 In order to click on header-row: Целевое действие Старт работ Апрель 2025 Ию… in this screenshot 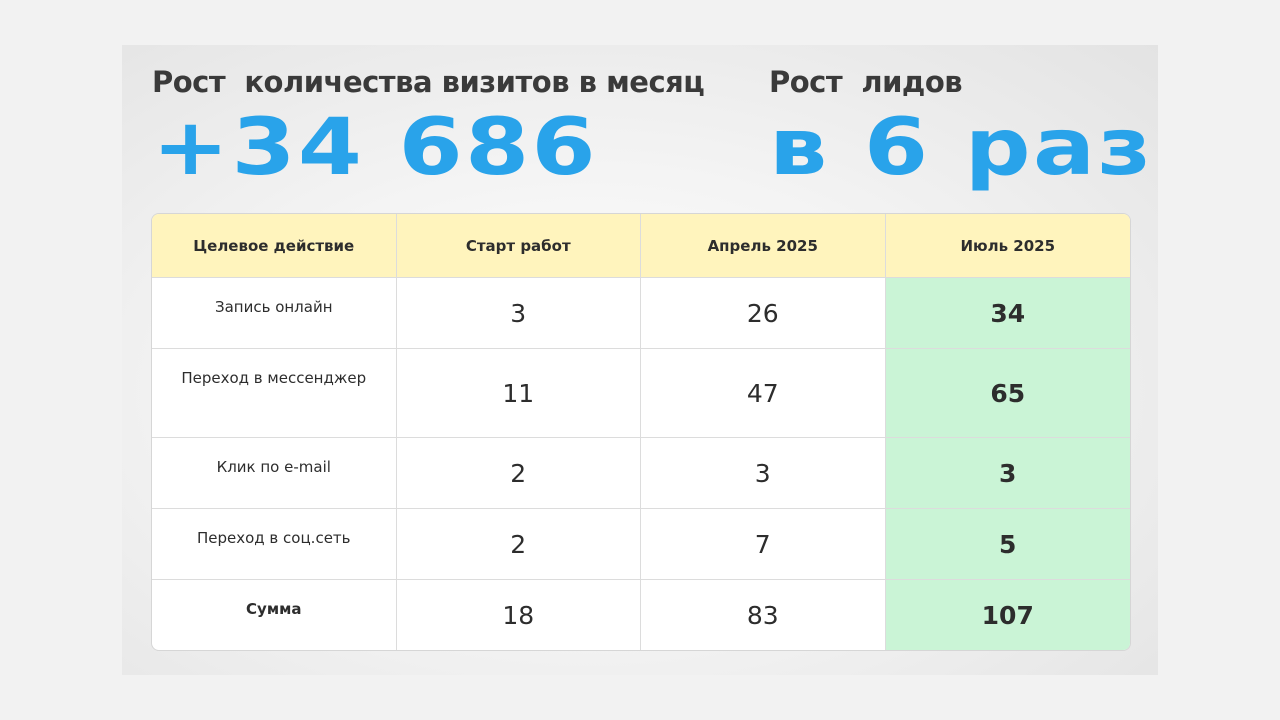, I will do `click(641, 246)`.